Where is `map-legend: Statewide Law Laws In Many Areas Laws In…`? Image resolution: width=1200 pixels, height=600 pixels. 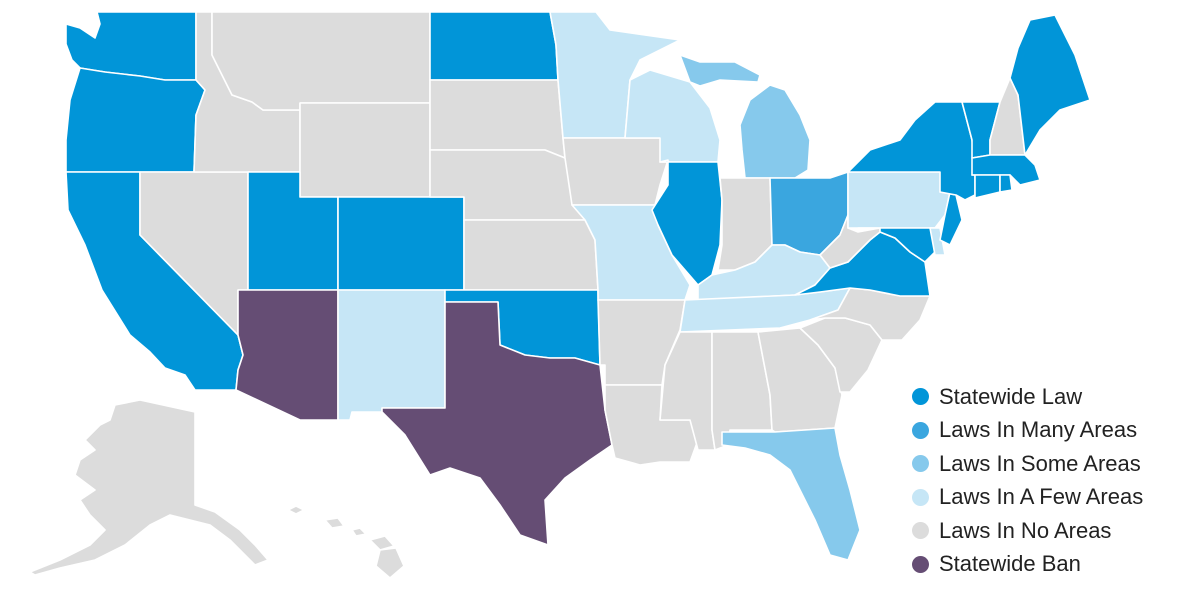
map-legend: Statewide Law Laws In Many Areas Laws In… is located at coordinates (1052, 480).